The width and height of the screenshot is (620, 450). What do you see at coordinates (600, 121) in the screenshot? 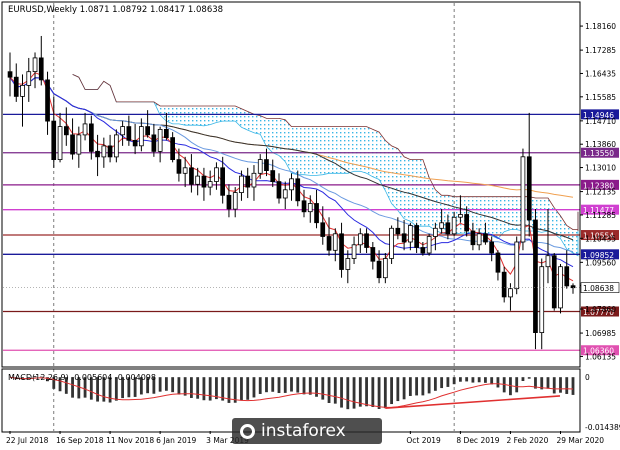
I see `price-tick-label: 1.14710` at bounding box center [600, 121].